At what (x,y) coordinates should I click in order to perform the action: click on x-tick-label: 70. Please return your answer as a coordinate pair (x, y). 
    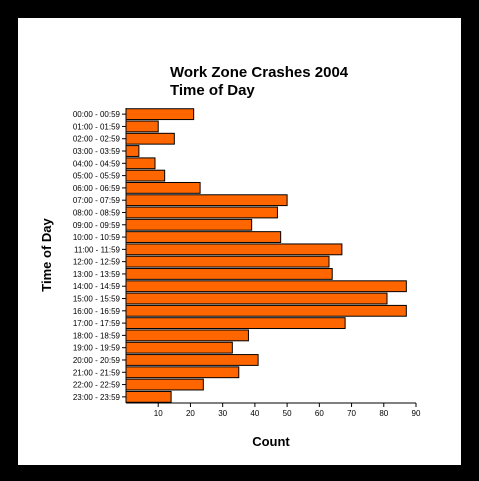
    Looking at the image, I should click on (351, 413).